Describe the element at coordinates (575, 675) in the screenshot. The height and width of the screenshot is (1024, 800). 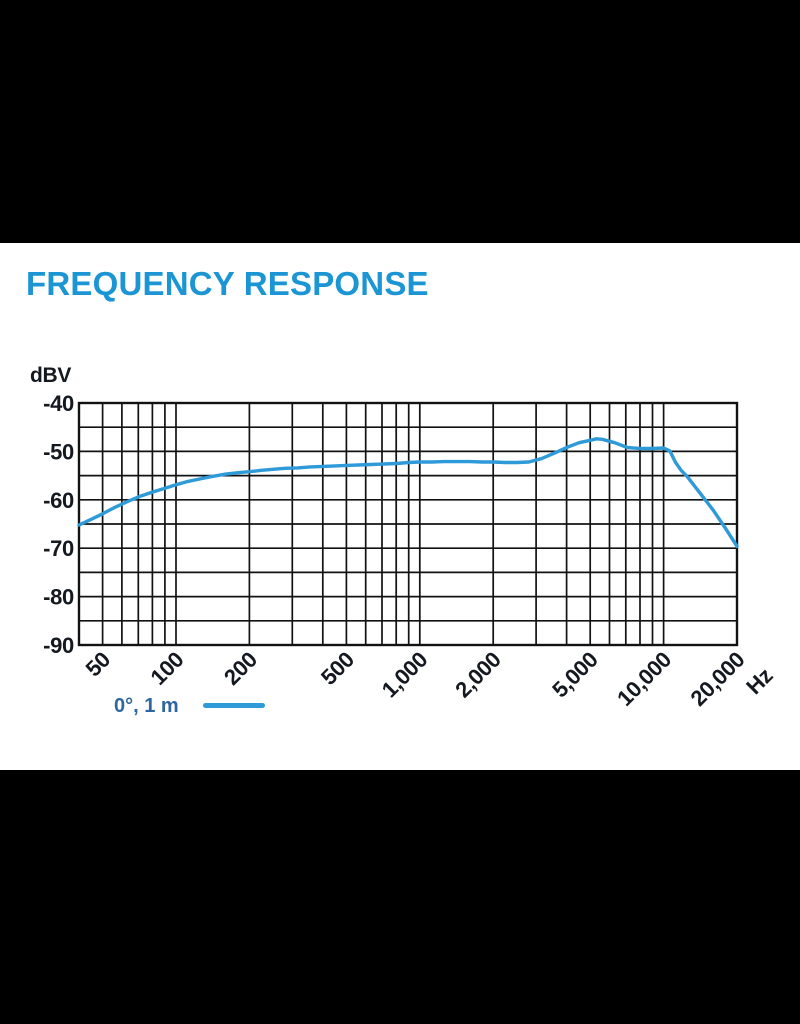
I see `x-tick-label: 5,000` at that location.